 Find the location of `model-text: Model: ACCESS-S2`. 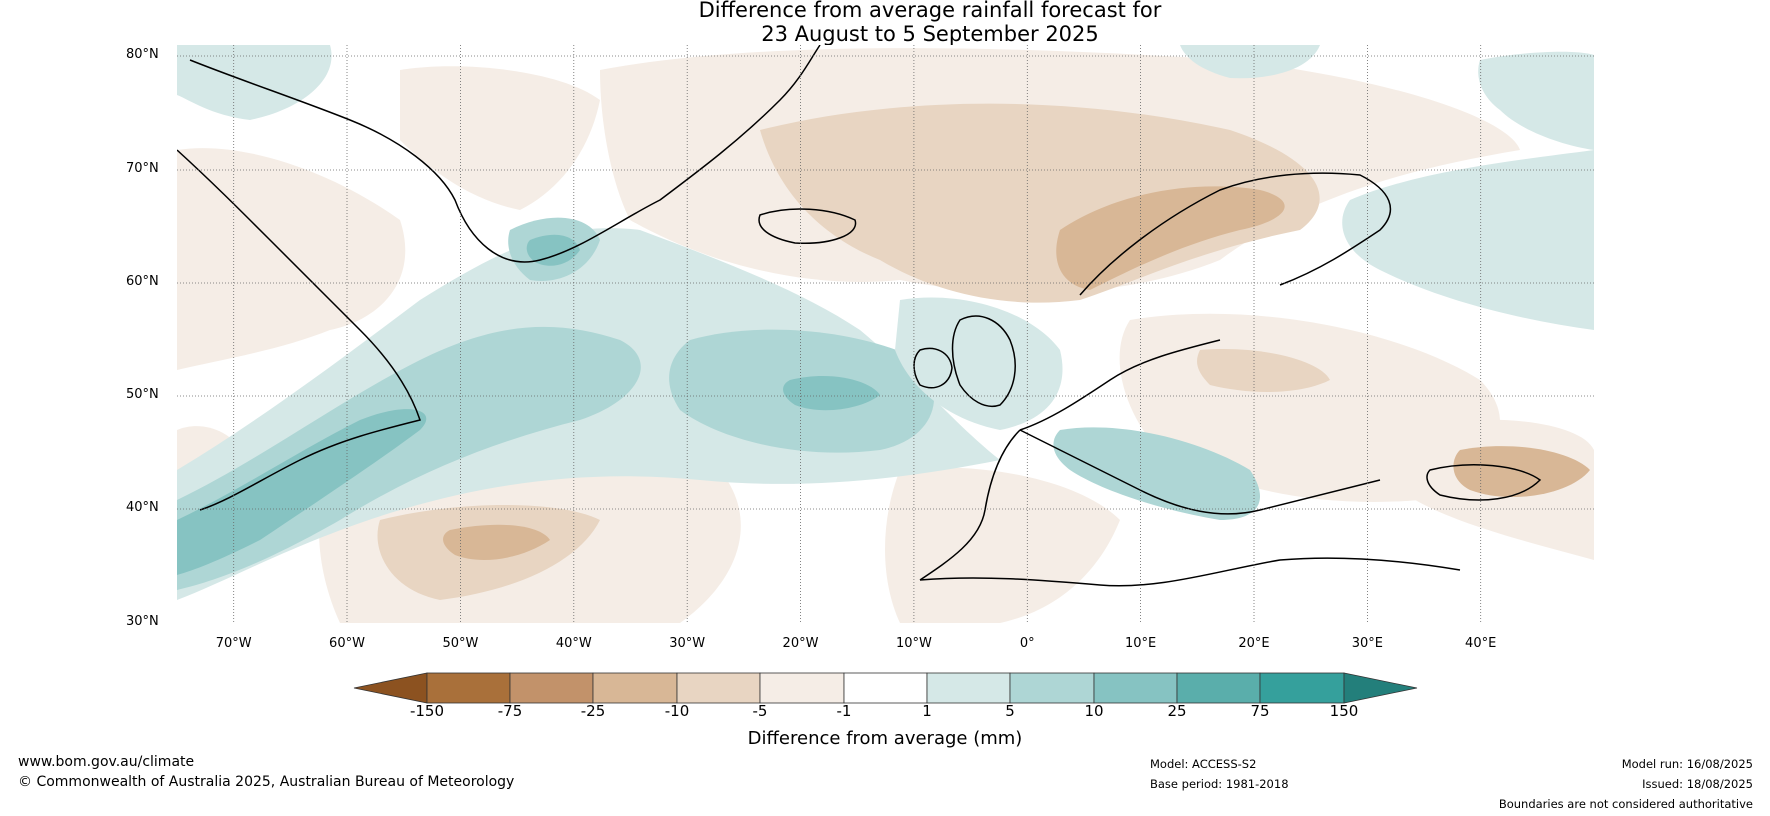

model-text: Model: ACCESS-S2 is located at coordinates (1203, 764).